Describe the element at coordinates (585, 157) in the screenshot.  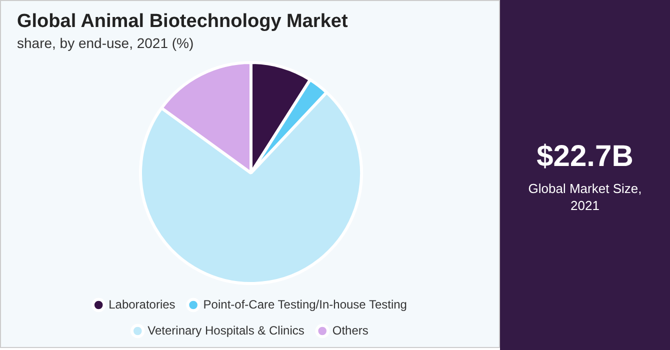
I see `text: $22.7B` at that location.